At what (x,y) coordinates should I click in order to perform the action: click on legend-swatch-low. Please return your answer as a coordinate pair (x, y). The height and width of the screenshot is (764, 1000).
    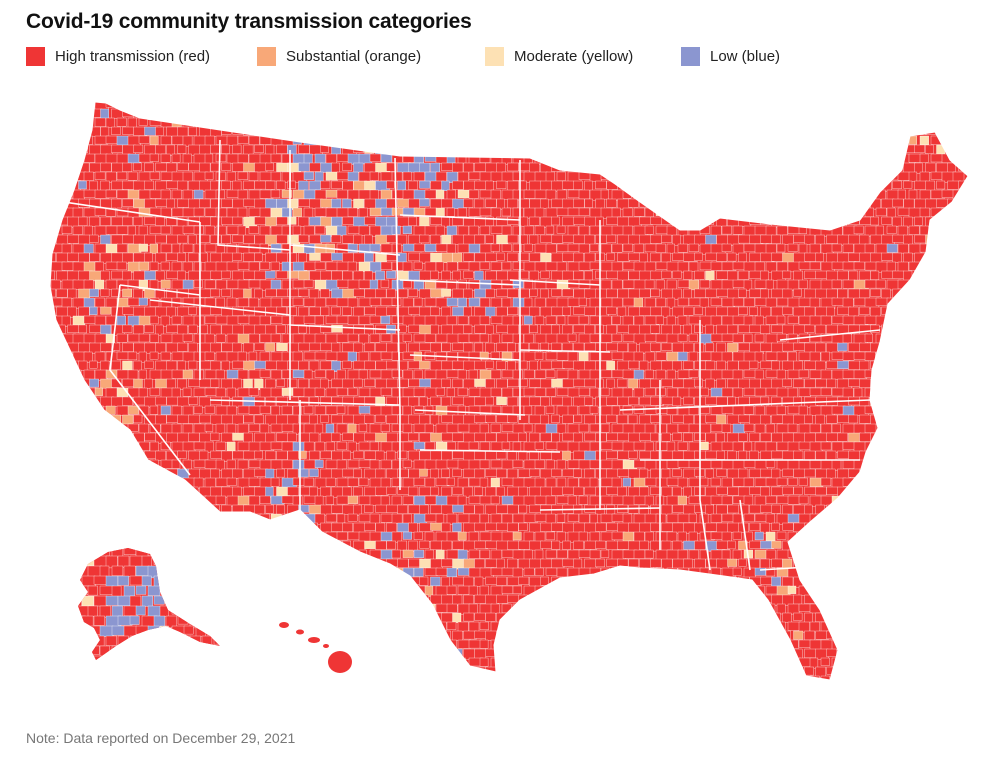
    Looking at the image, I should click on (690, 56).